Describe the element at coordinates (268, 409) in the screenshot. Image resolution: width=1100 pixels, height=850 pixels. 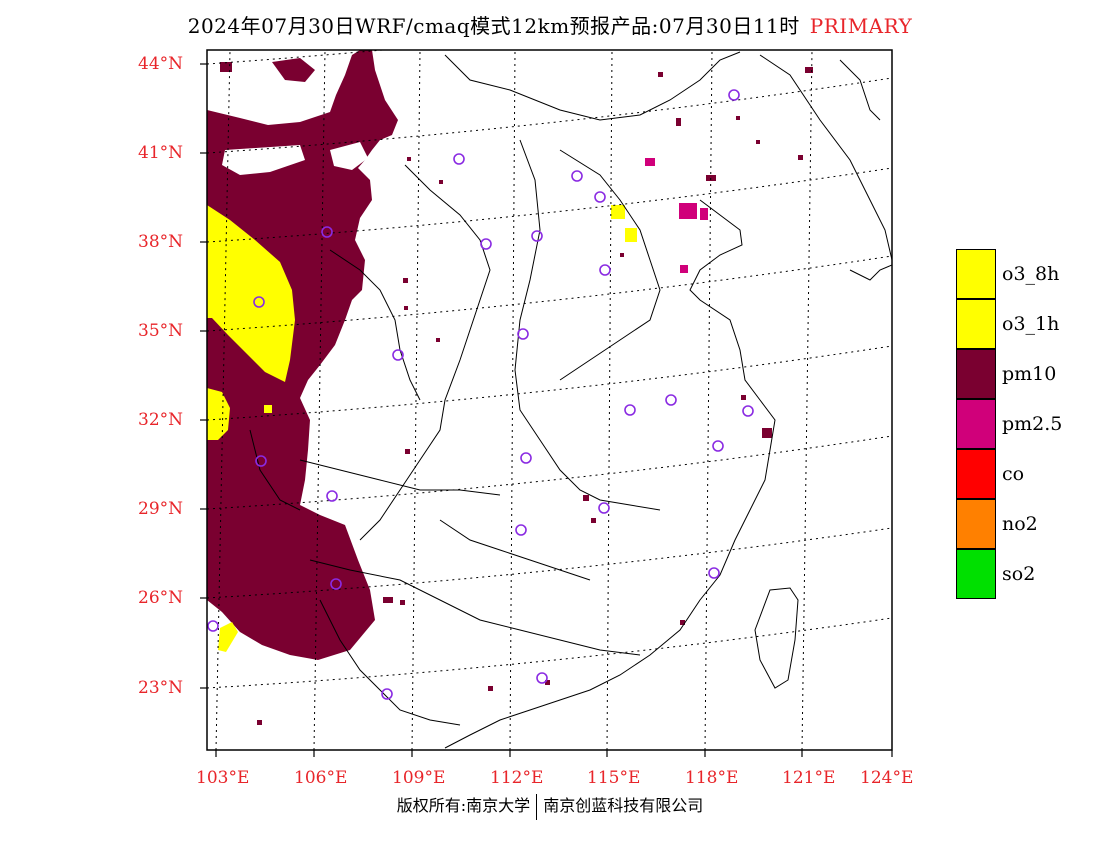
I see `o3-patch` at that location.